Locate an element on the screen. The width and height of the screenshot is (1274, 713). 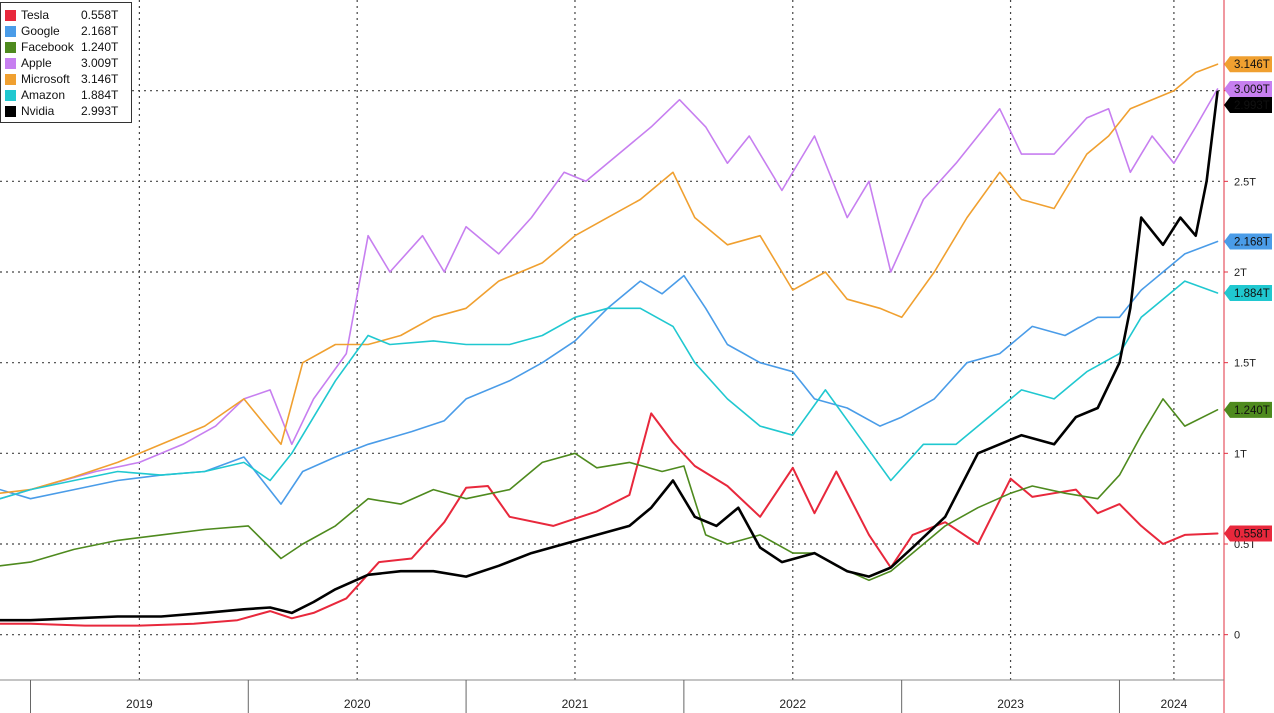
legend-series-value: 1.240T is located at coordinates (100, 47).